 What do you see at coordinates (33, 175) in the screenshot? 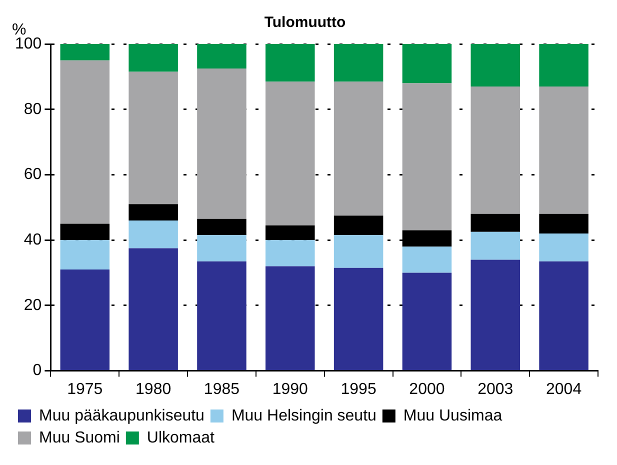
I see `y-tick-label: 60` at bounding box center [33, 175].